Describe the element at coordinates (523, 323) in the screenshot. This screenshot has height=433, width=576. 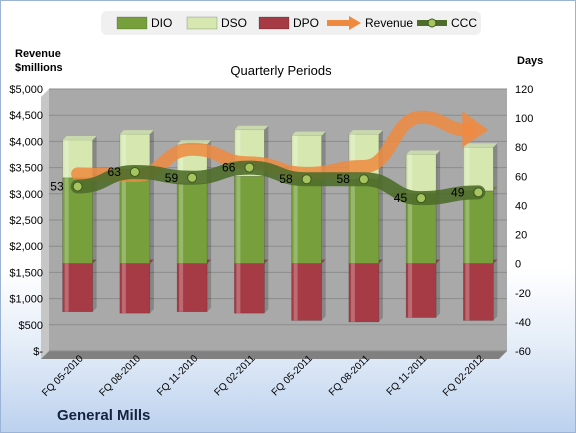
I see `right-tick-label: -40` at that location.